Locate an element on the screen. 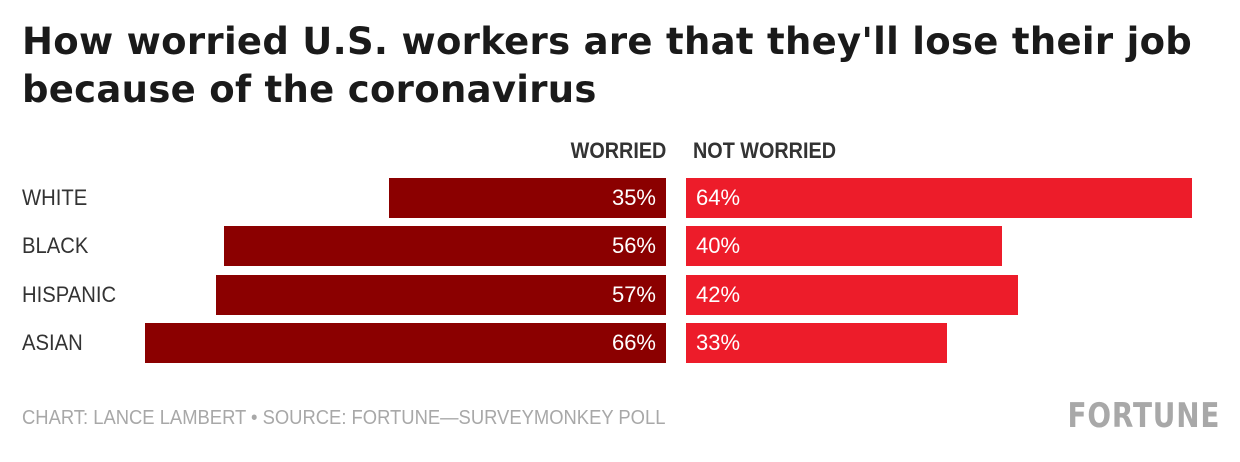 The image size is (1240, 462). bar-label-not-worried-hispanic: 42% is located at coordinates (718, 294).